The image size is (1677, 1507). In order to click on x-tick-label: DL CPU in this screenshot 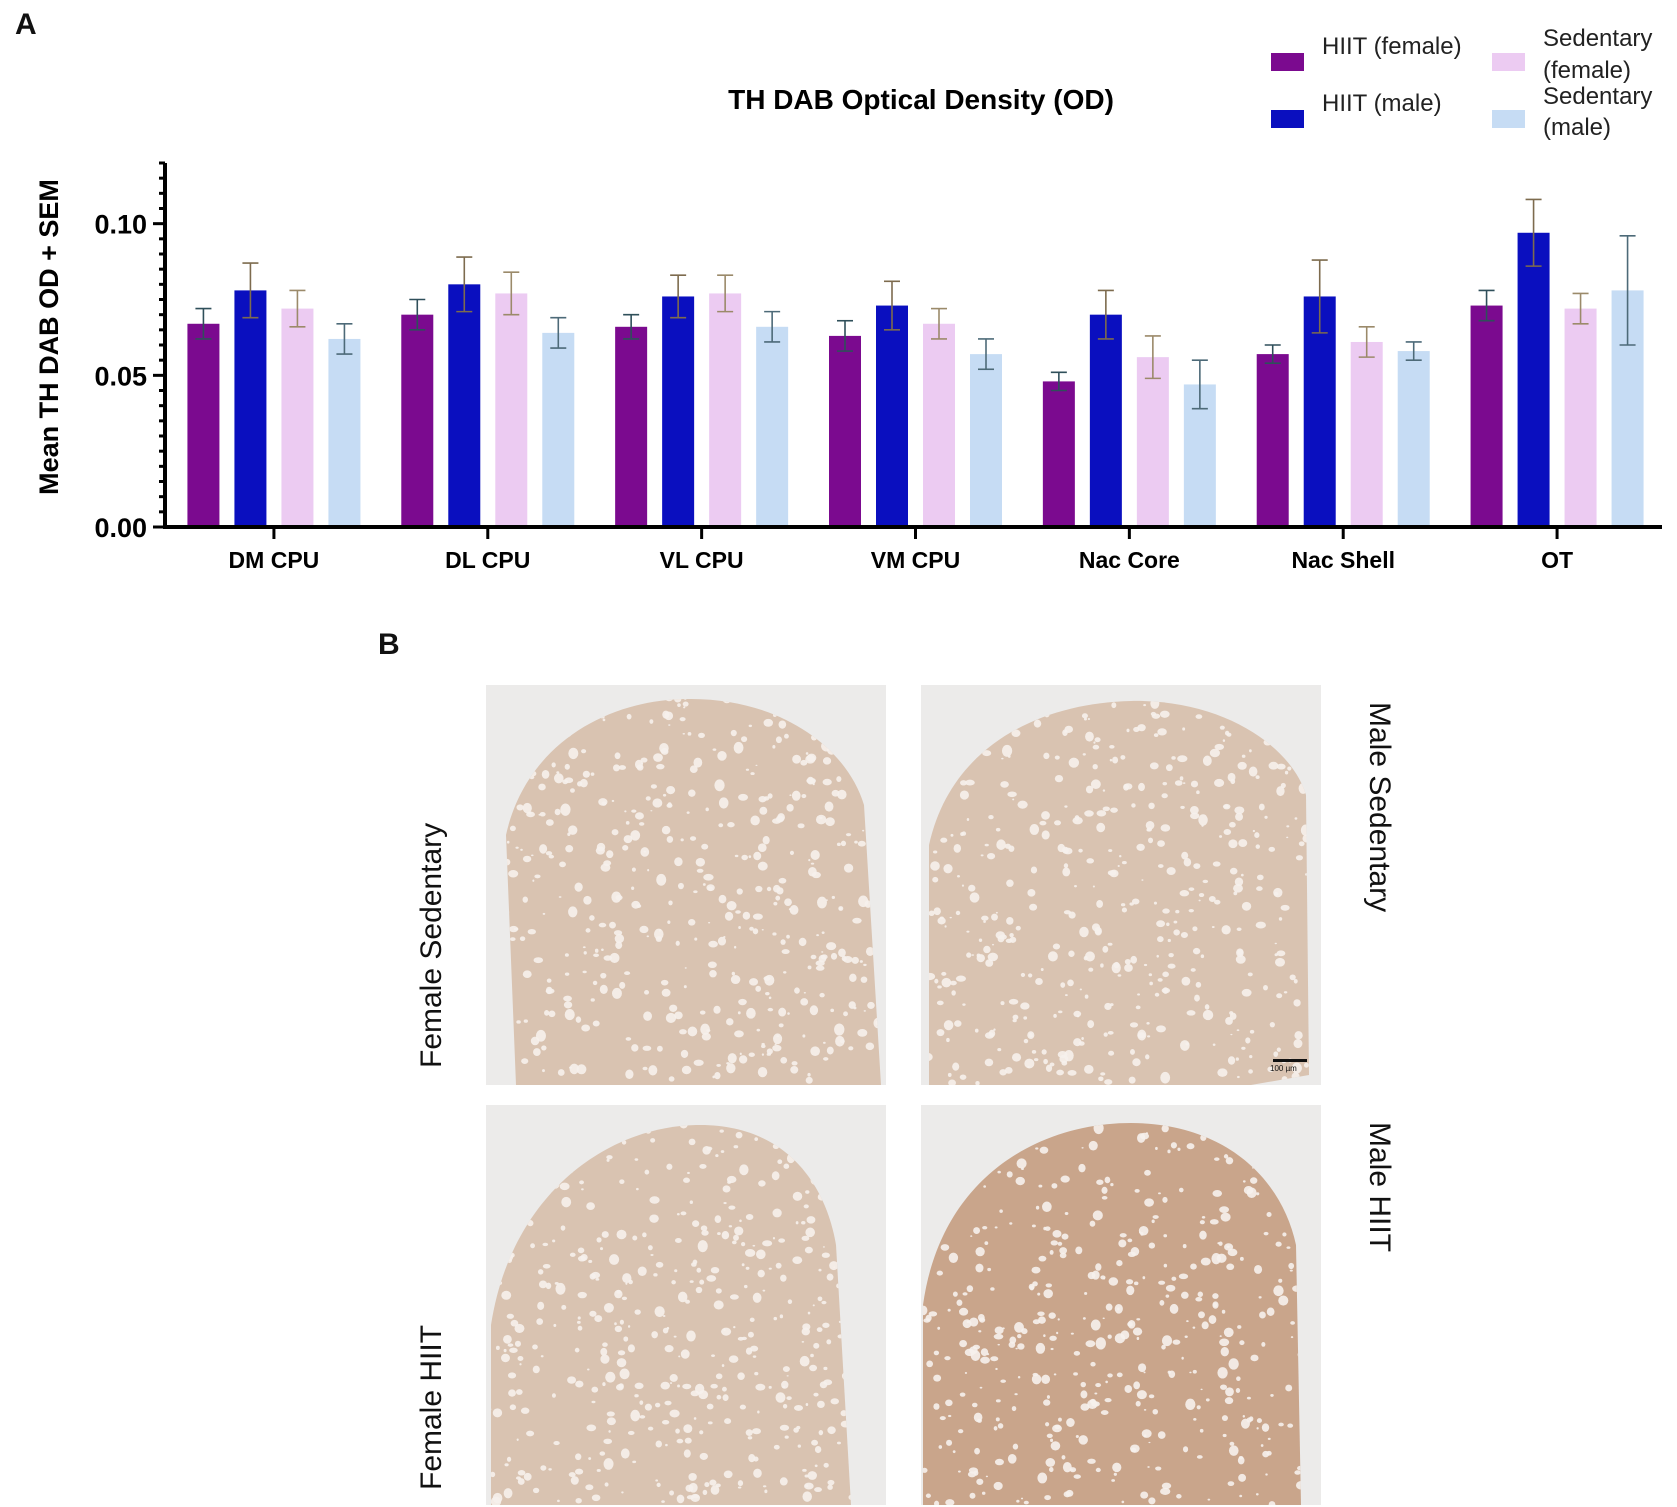, I will do `click(487, 560)`.